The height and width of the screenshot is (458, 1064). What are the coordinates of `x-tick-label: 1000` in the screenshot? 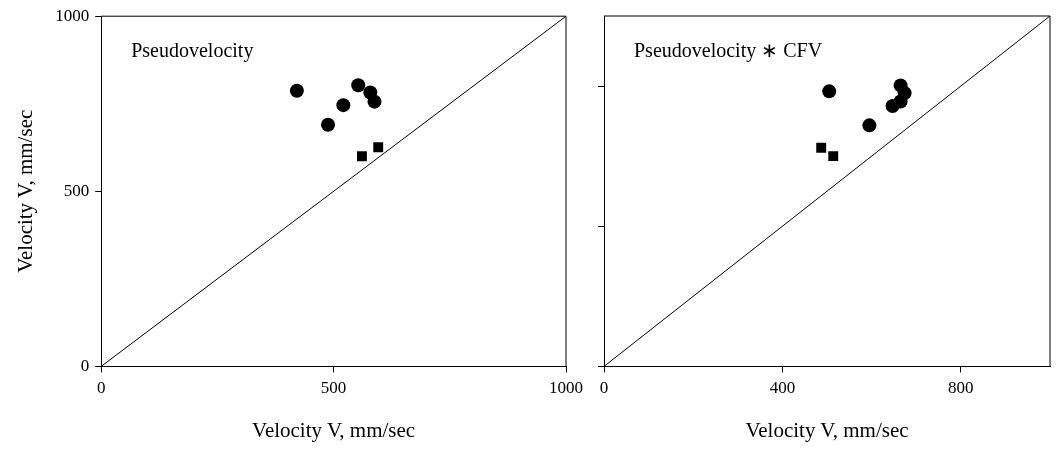 It's located at (566, 388).